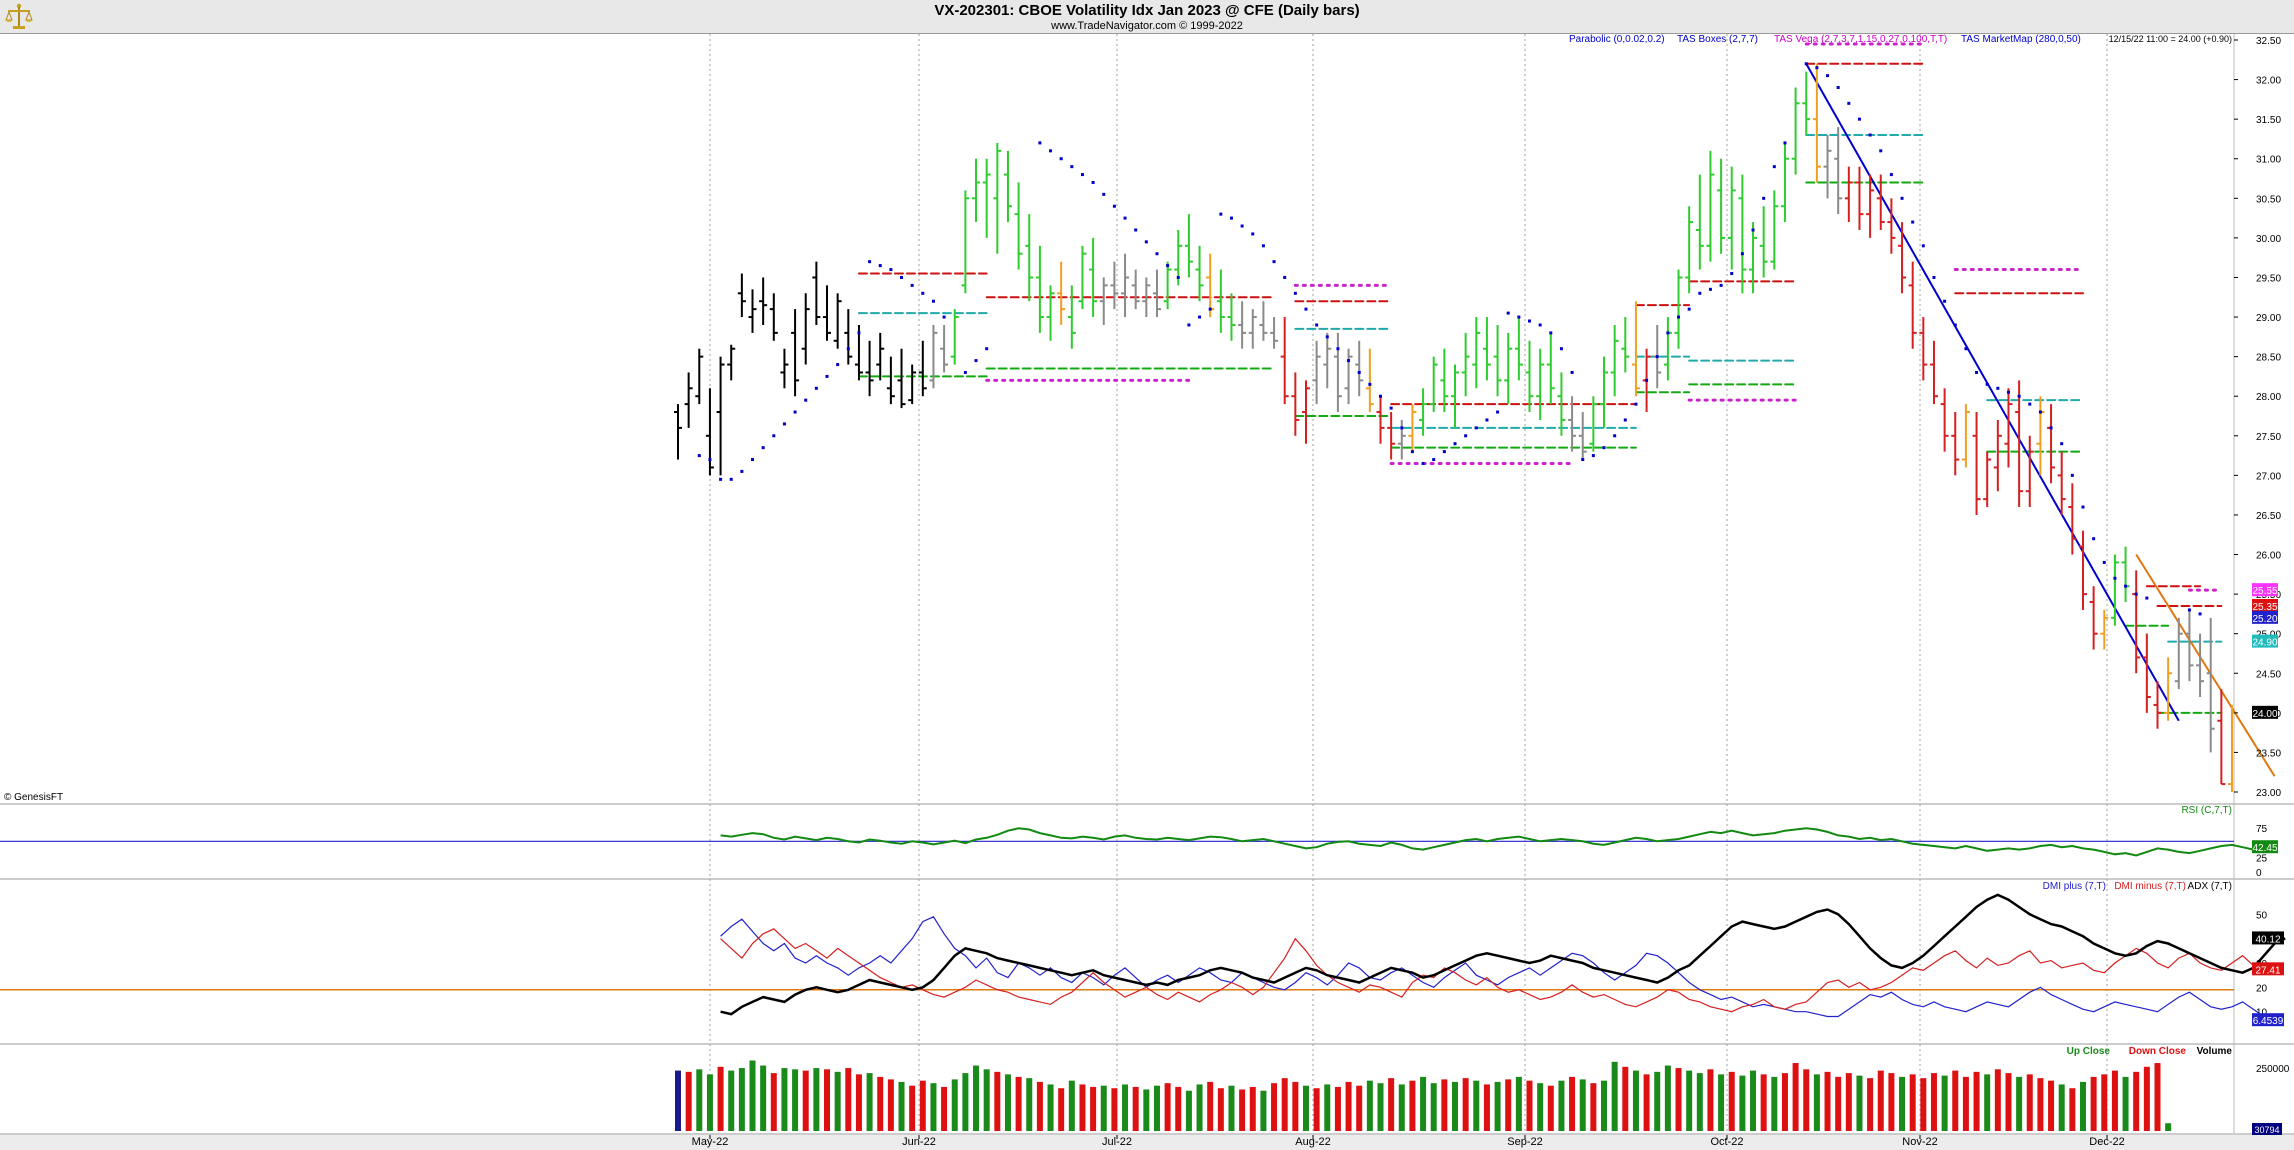 The width and height of the screenshot is (2294, 1150). I want to click on price-tick-label: 32.00, so click(2268, 81).